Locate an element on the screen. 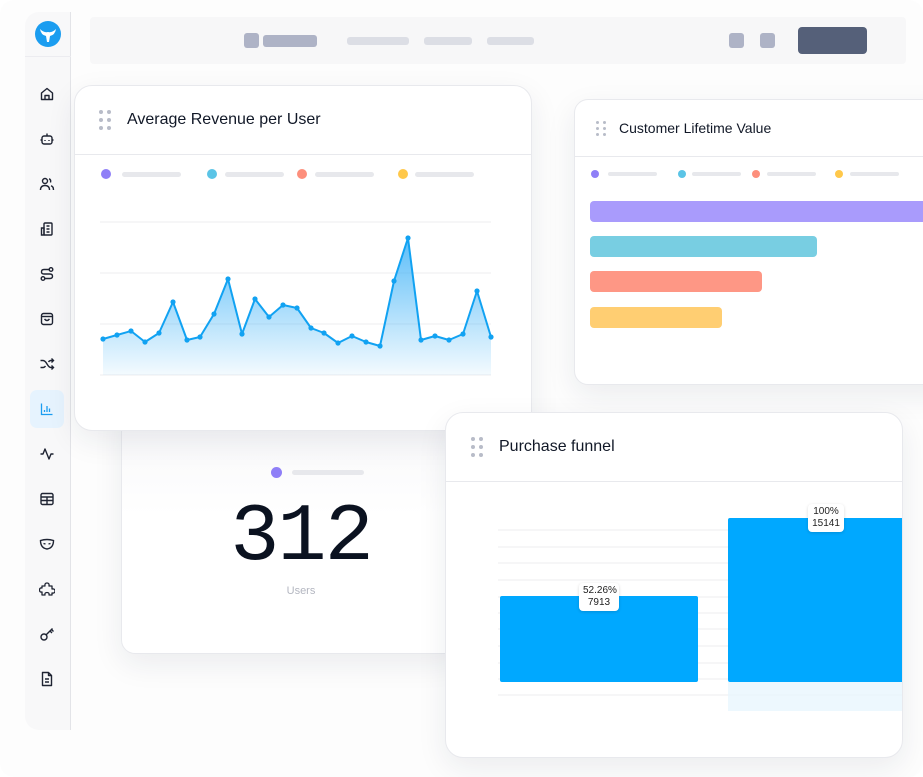 The height and width of the screenshot is (777, 923). users-metric-card: 312 Users is located at coordinates (291, 527).